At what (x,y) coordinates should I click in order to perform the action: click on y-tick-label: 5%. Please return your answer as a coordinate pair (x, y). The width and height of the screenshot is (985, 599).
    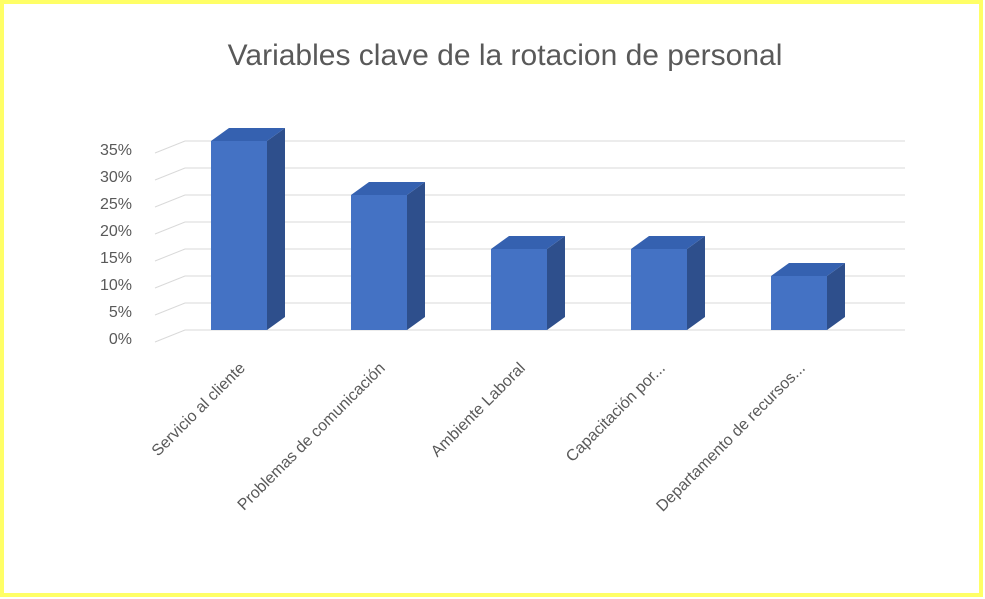
    Looking at the image, I should click on (120, 312).